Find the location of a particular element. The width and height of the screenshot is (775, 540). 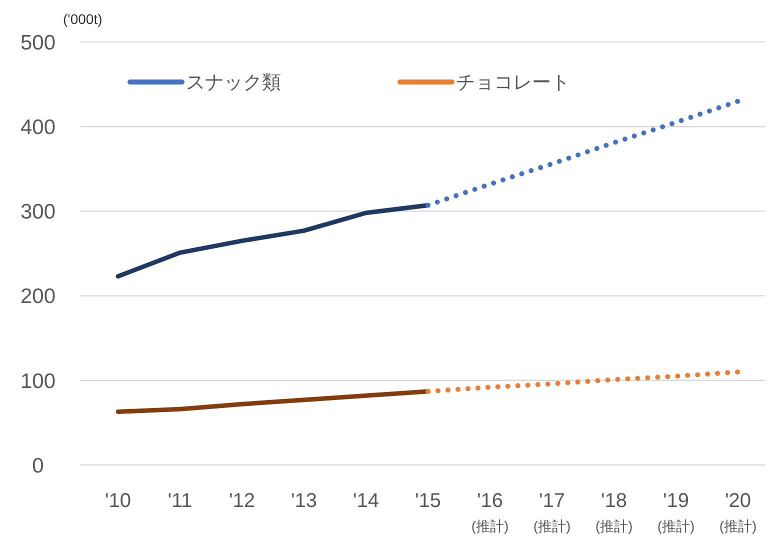

x-tick-label: '13 is located at coordinates (304, 501).